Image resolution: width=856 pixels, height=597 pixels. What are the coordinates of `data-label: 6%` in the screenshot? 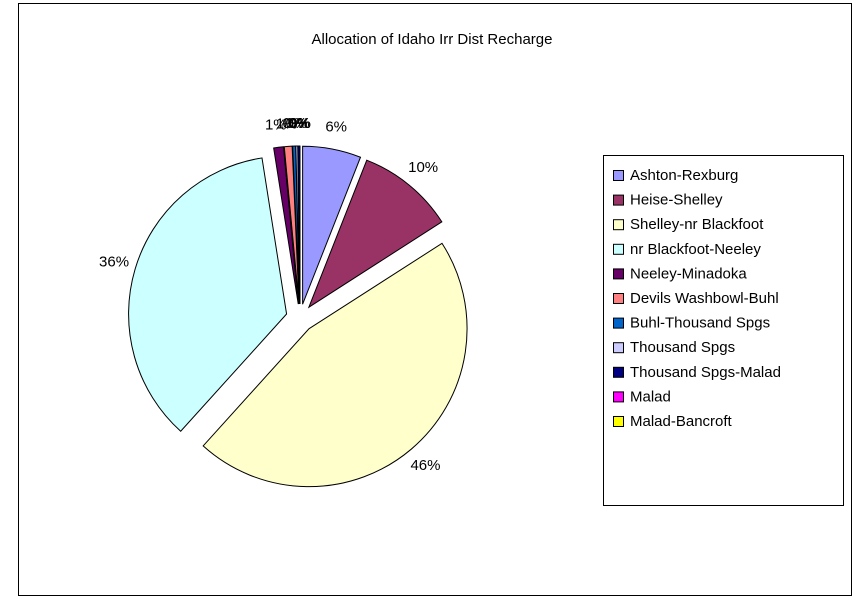 It's located at (336, 126).